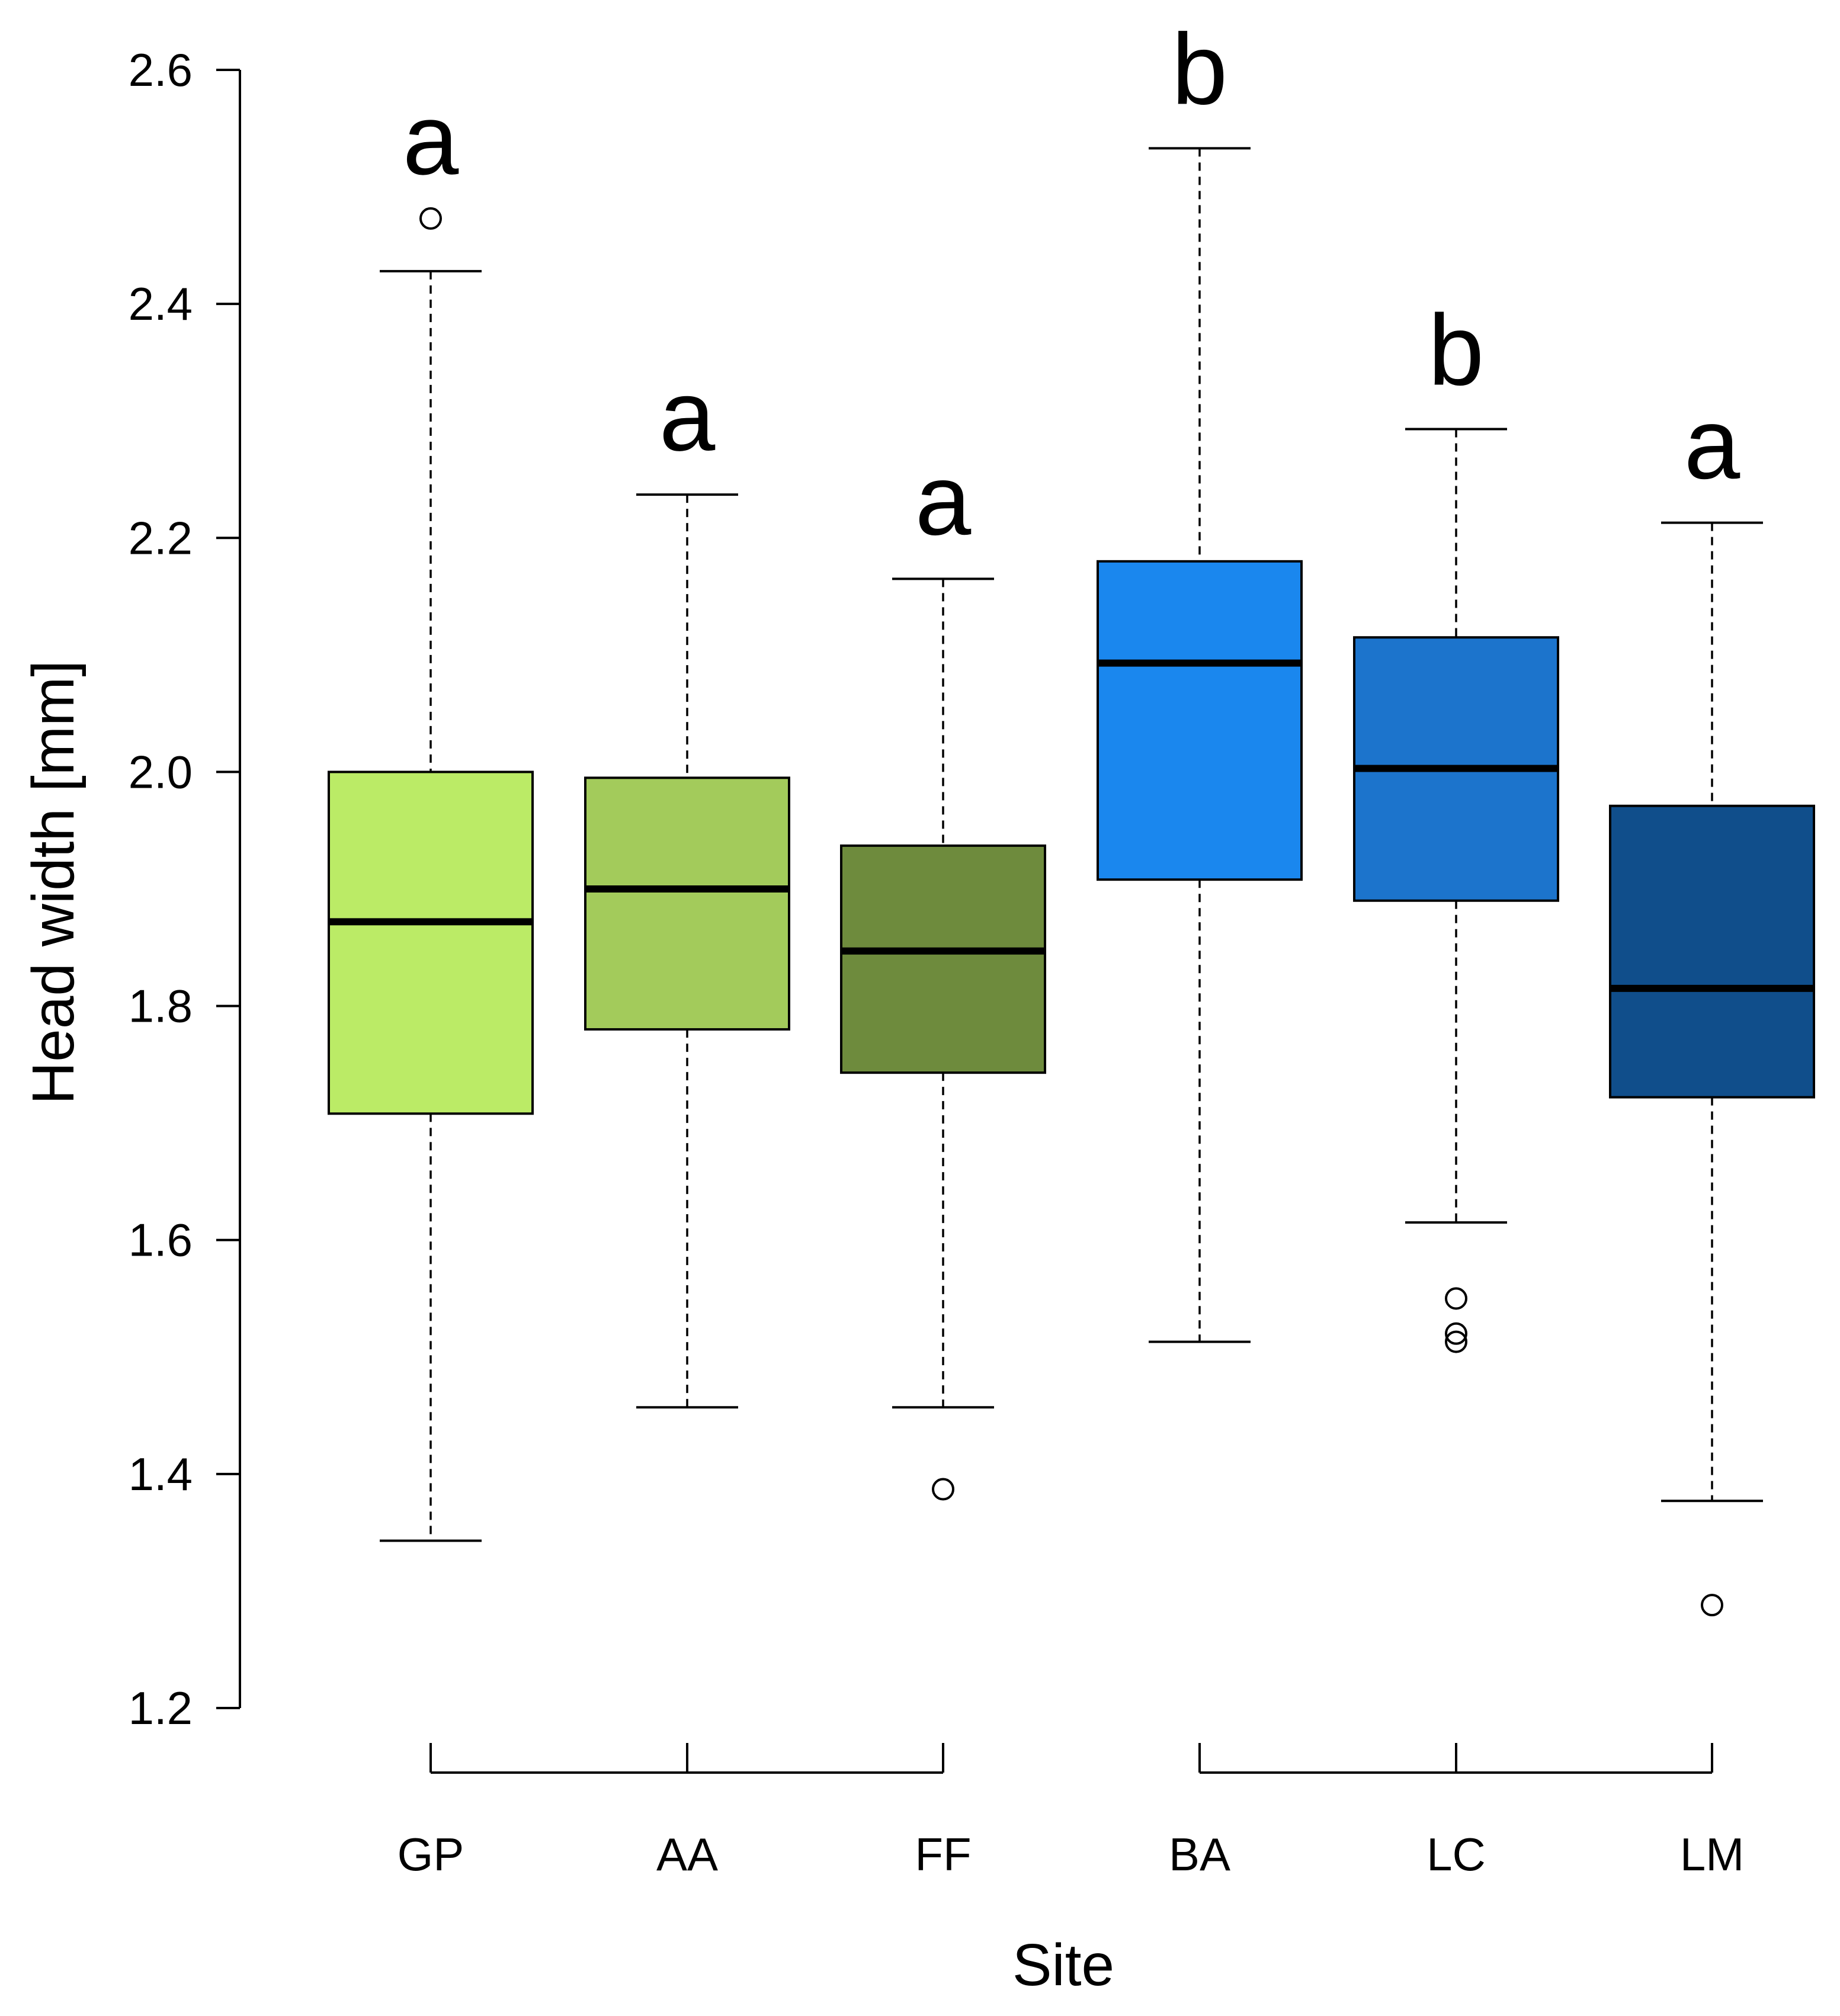 The height and width of the screenshot is (2016, 1840). What do you see at coordinates (161, 1006) in the screenshot?
I see `y-tick-label: 1.8` at bounding box center [161, 1006].